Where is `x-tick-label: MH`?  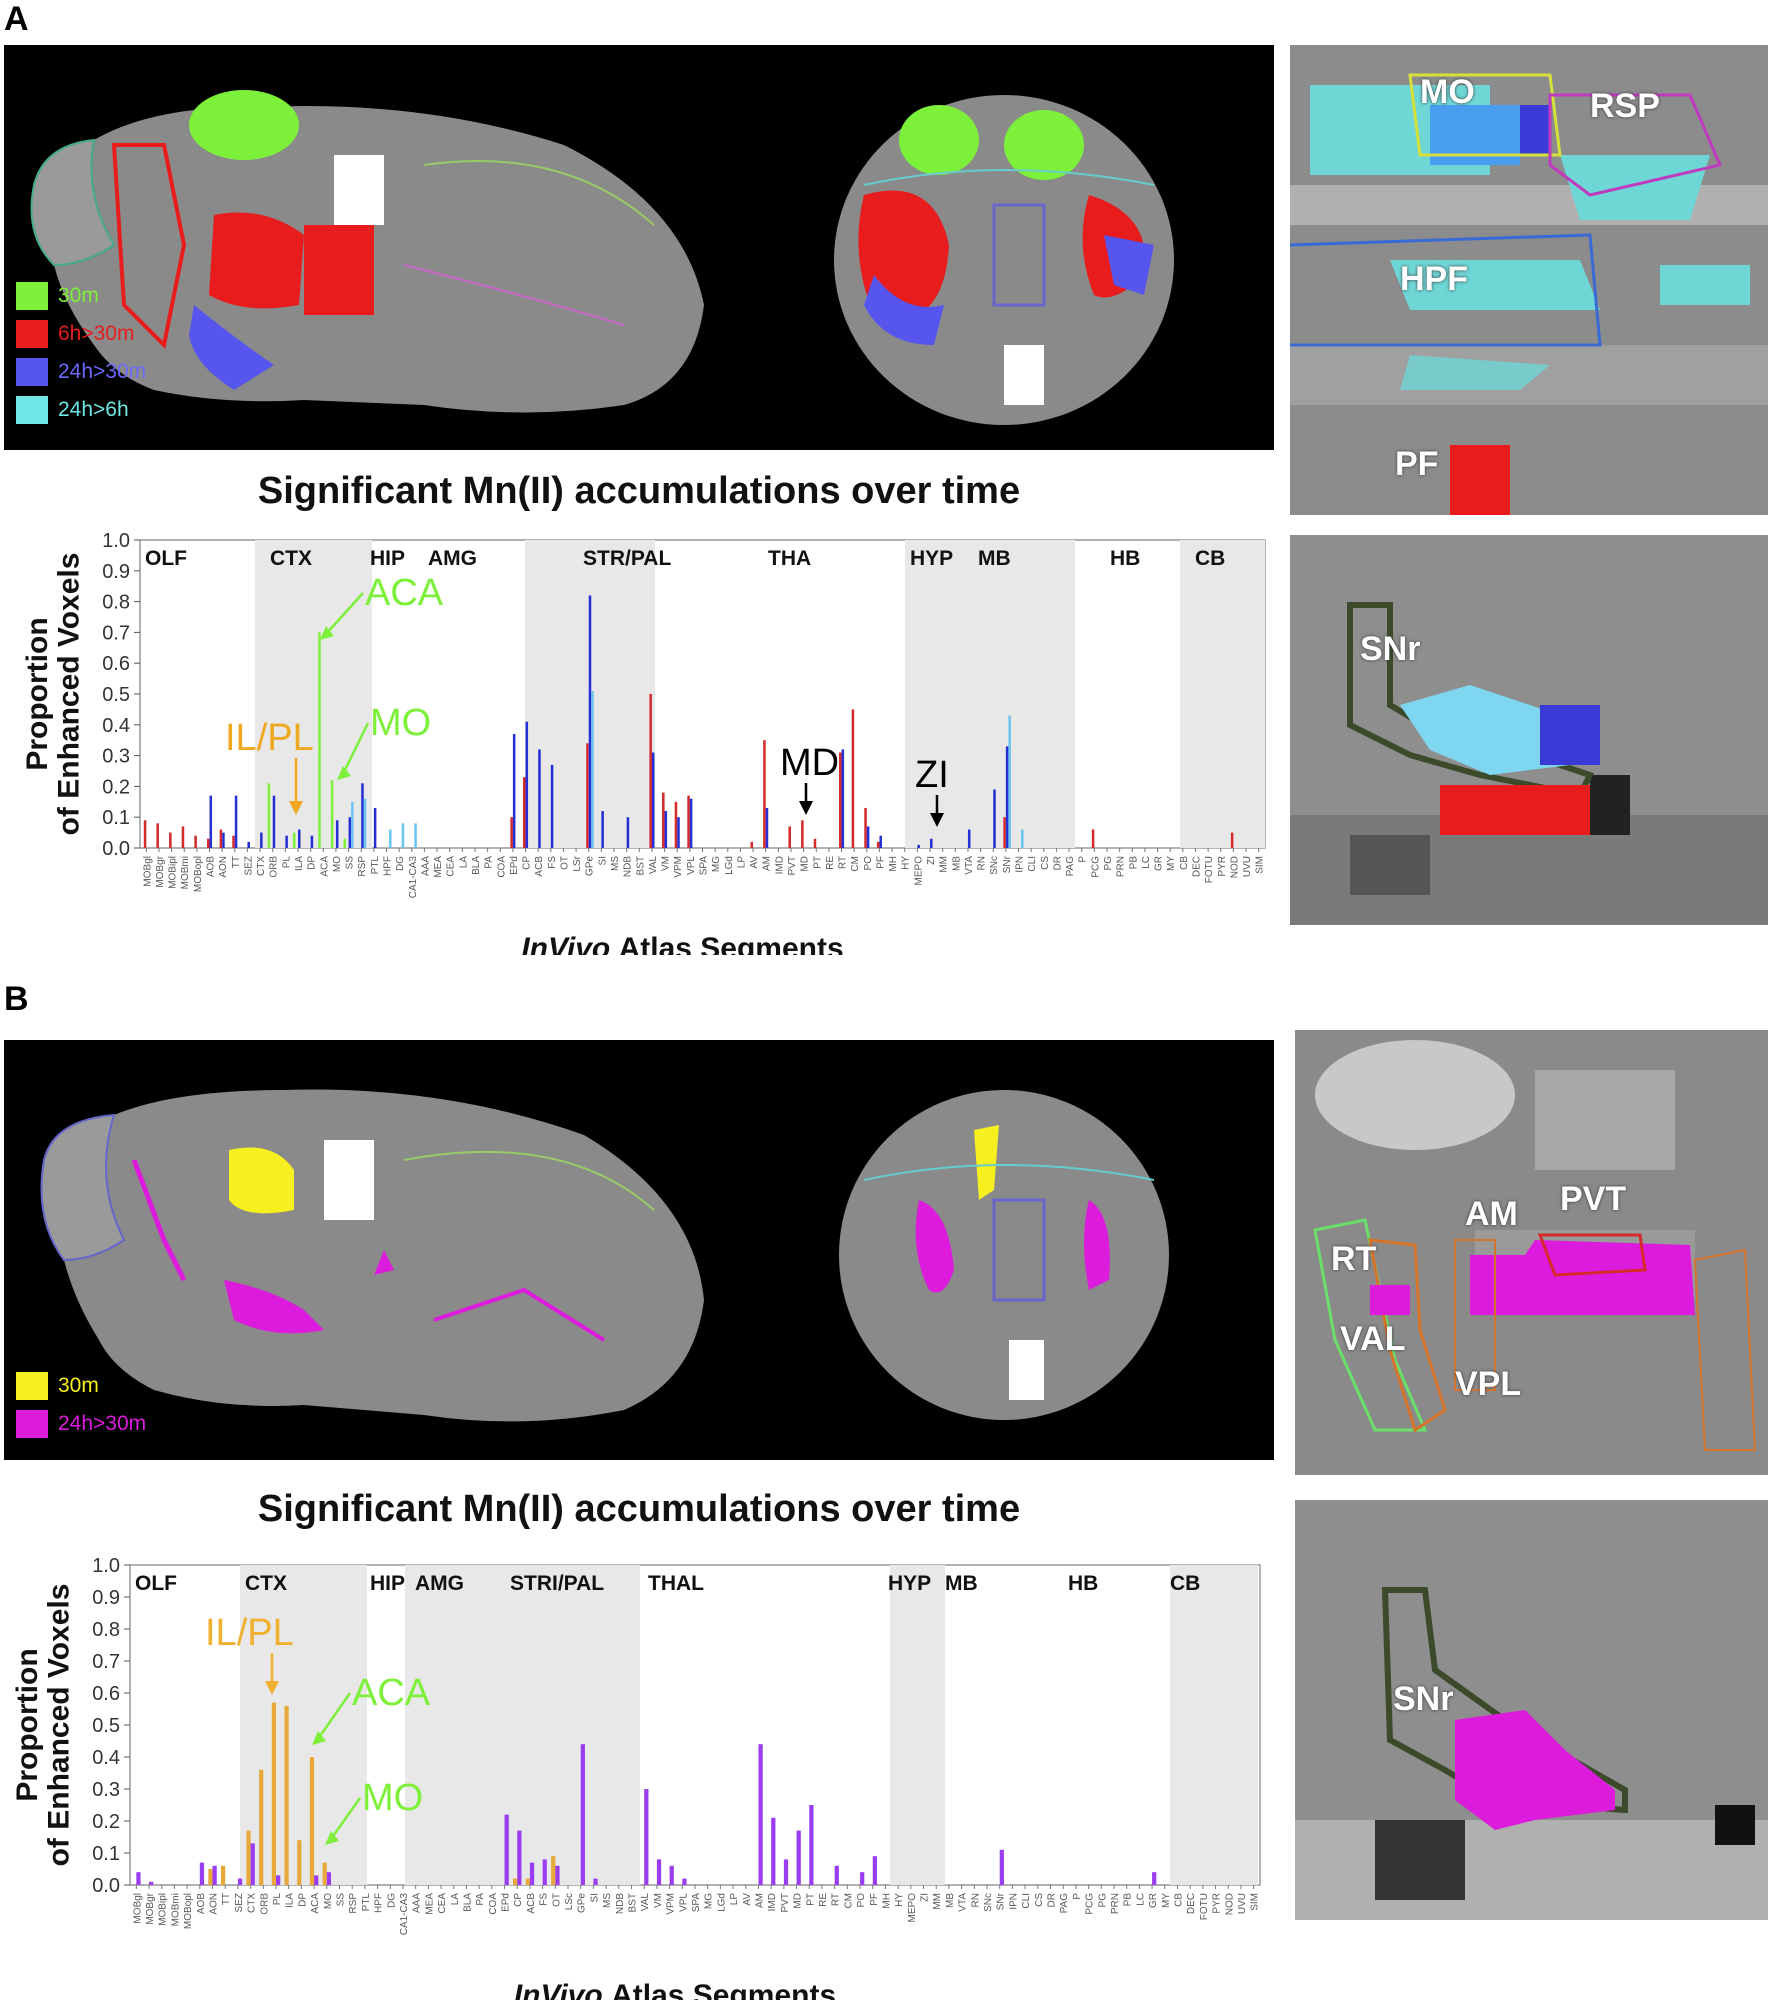
x-tick-label: MH is located at coordinates (893, 864).